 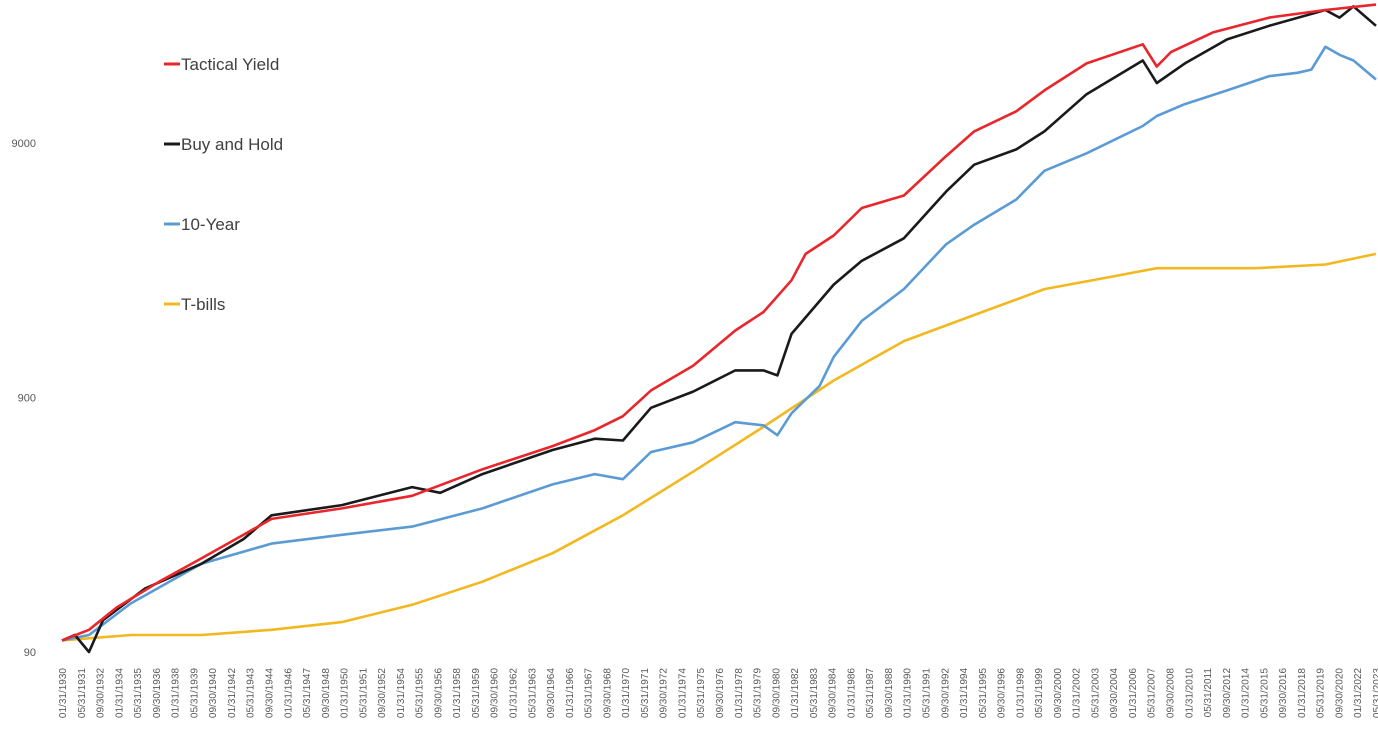 I want to click on x-tick-label: 01/31/2022, so click(x=1358, y=693).